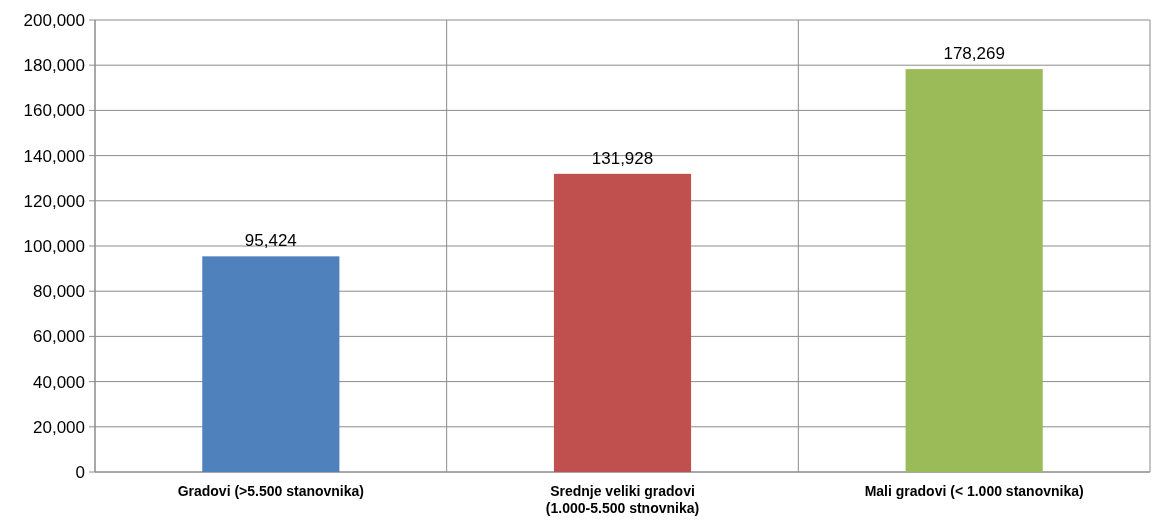  Describe the element at coordinates (80, 472) in the screenshot. I see `y-tick-label: 0` at that location.